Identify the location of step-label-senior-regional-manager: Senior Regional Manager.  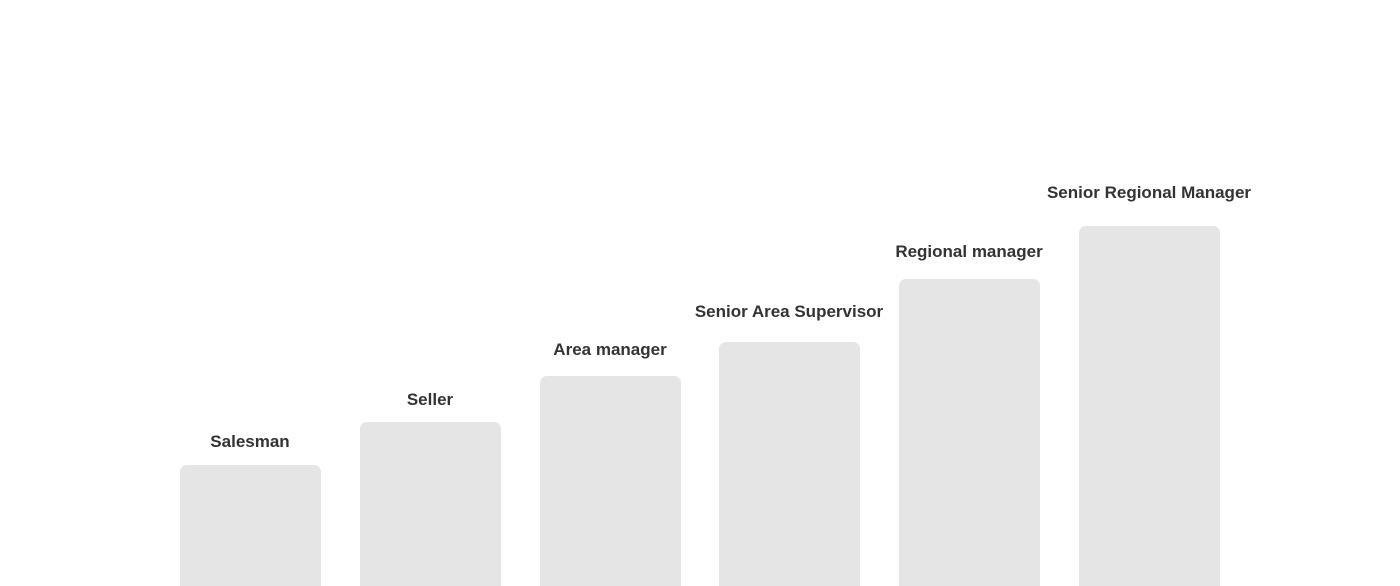
(1149, 192).